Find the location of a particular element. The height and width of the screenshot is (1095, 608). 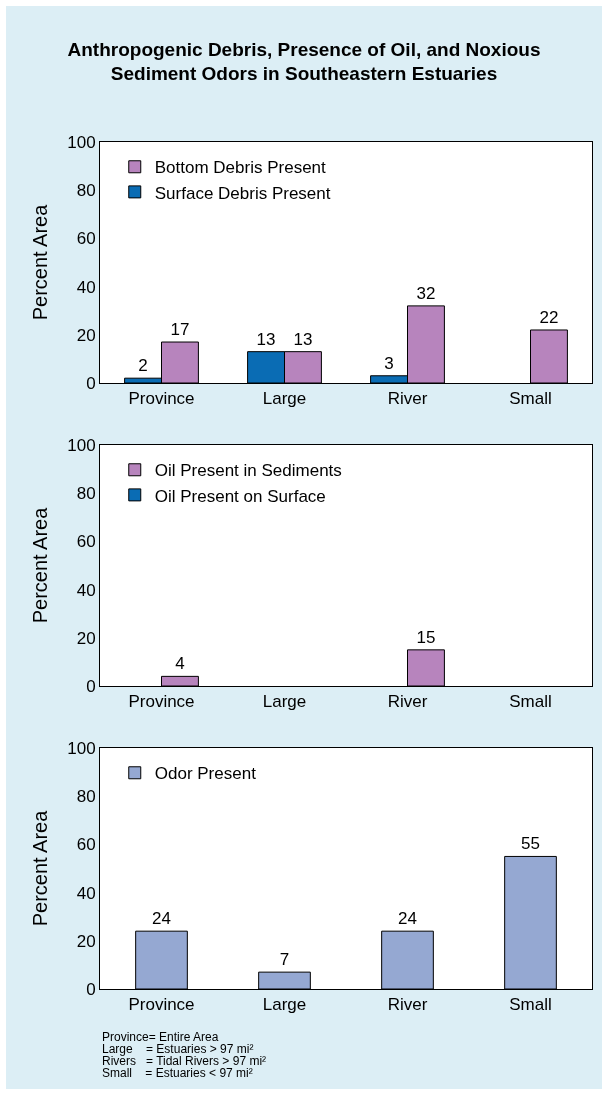

chart-title: Anthropogenic Debris, Presence of Oil, and Noxious Sediment Odors in Southeastern Estuaries is located at coordinates (304, 62).